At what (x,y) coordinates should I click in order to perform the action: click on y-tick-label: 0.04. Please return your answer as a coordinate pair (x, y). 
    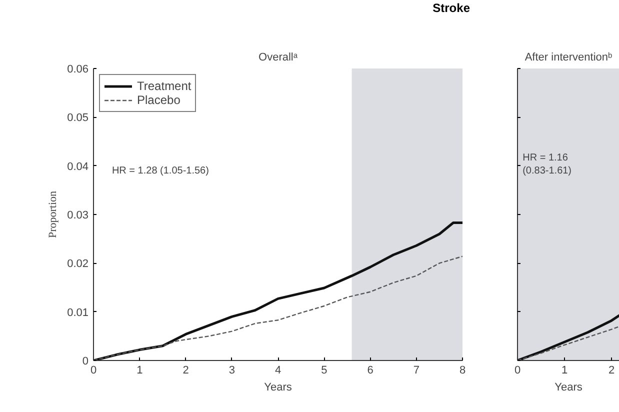
    Looking at the image, I should click on (78, 166).